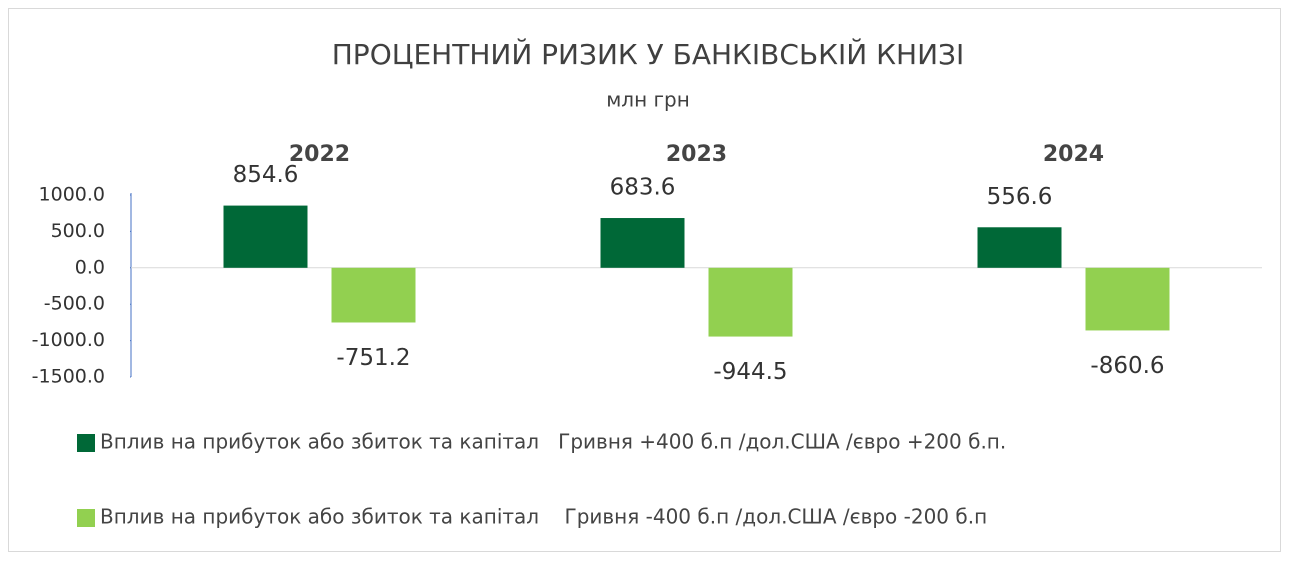 The image size is (1290, 564). What do you see at coordinates (78, 231) in the screenshot?
I see `y-tick-label: 500.0` at bounding box center [78, 231].